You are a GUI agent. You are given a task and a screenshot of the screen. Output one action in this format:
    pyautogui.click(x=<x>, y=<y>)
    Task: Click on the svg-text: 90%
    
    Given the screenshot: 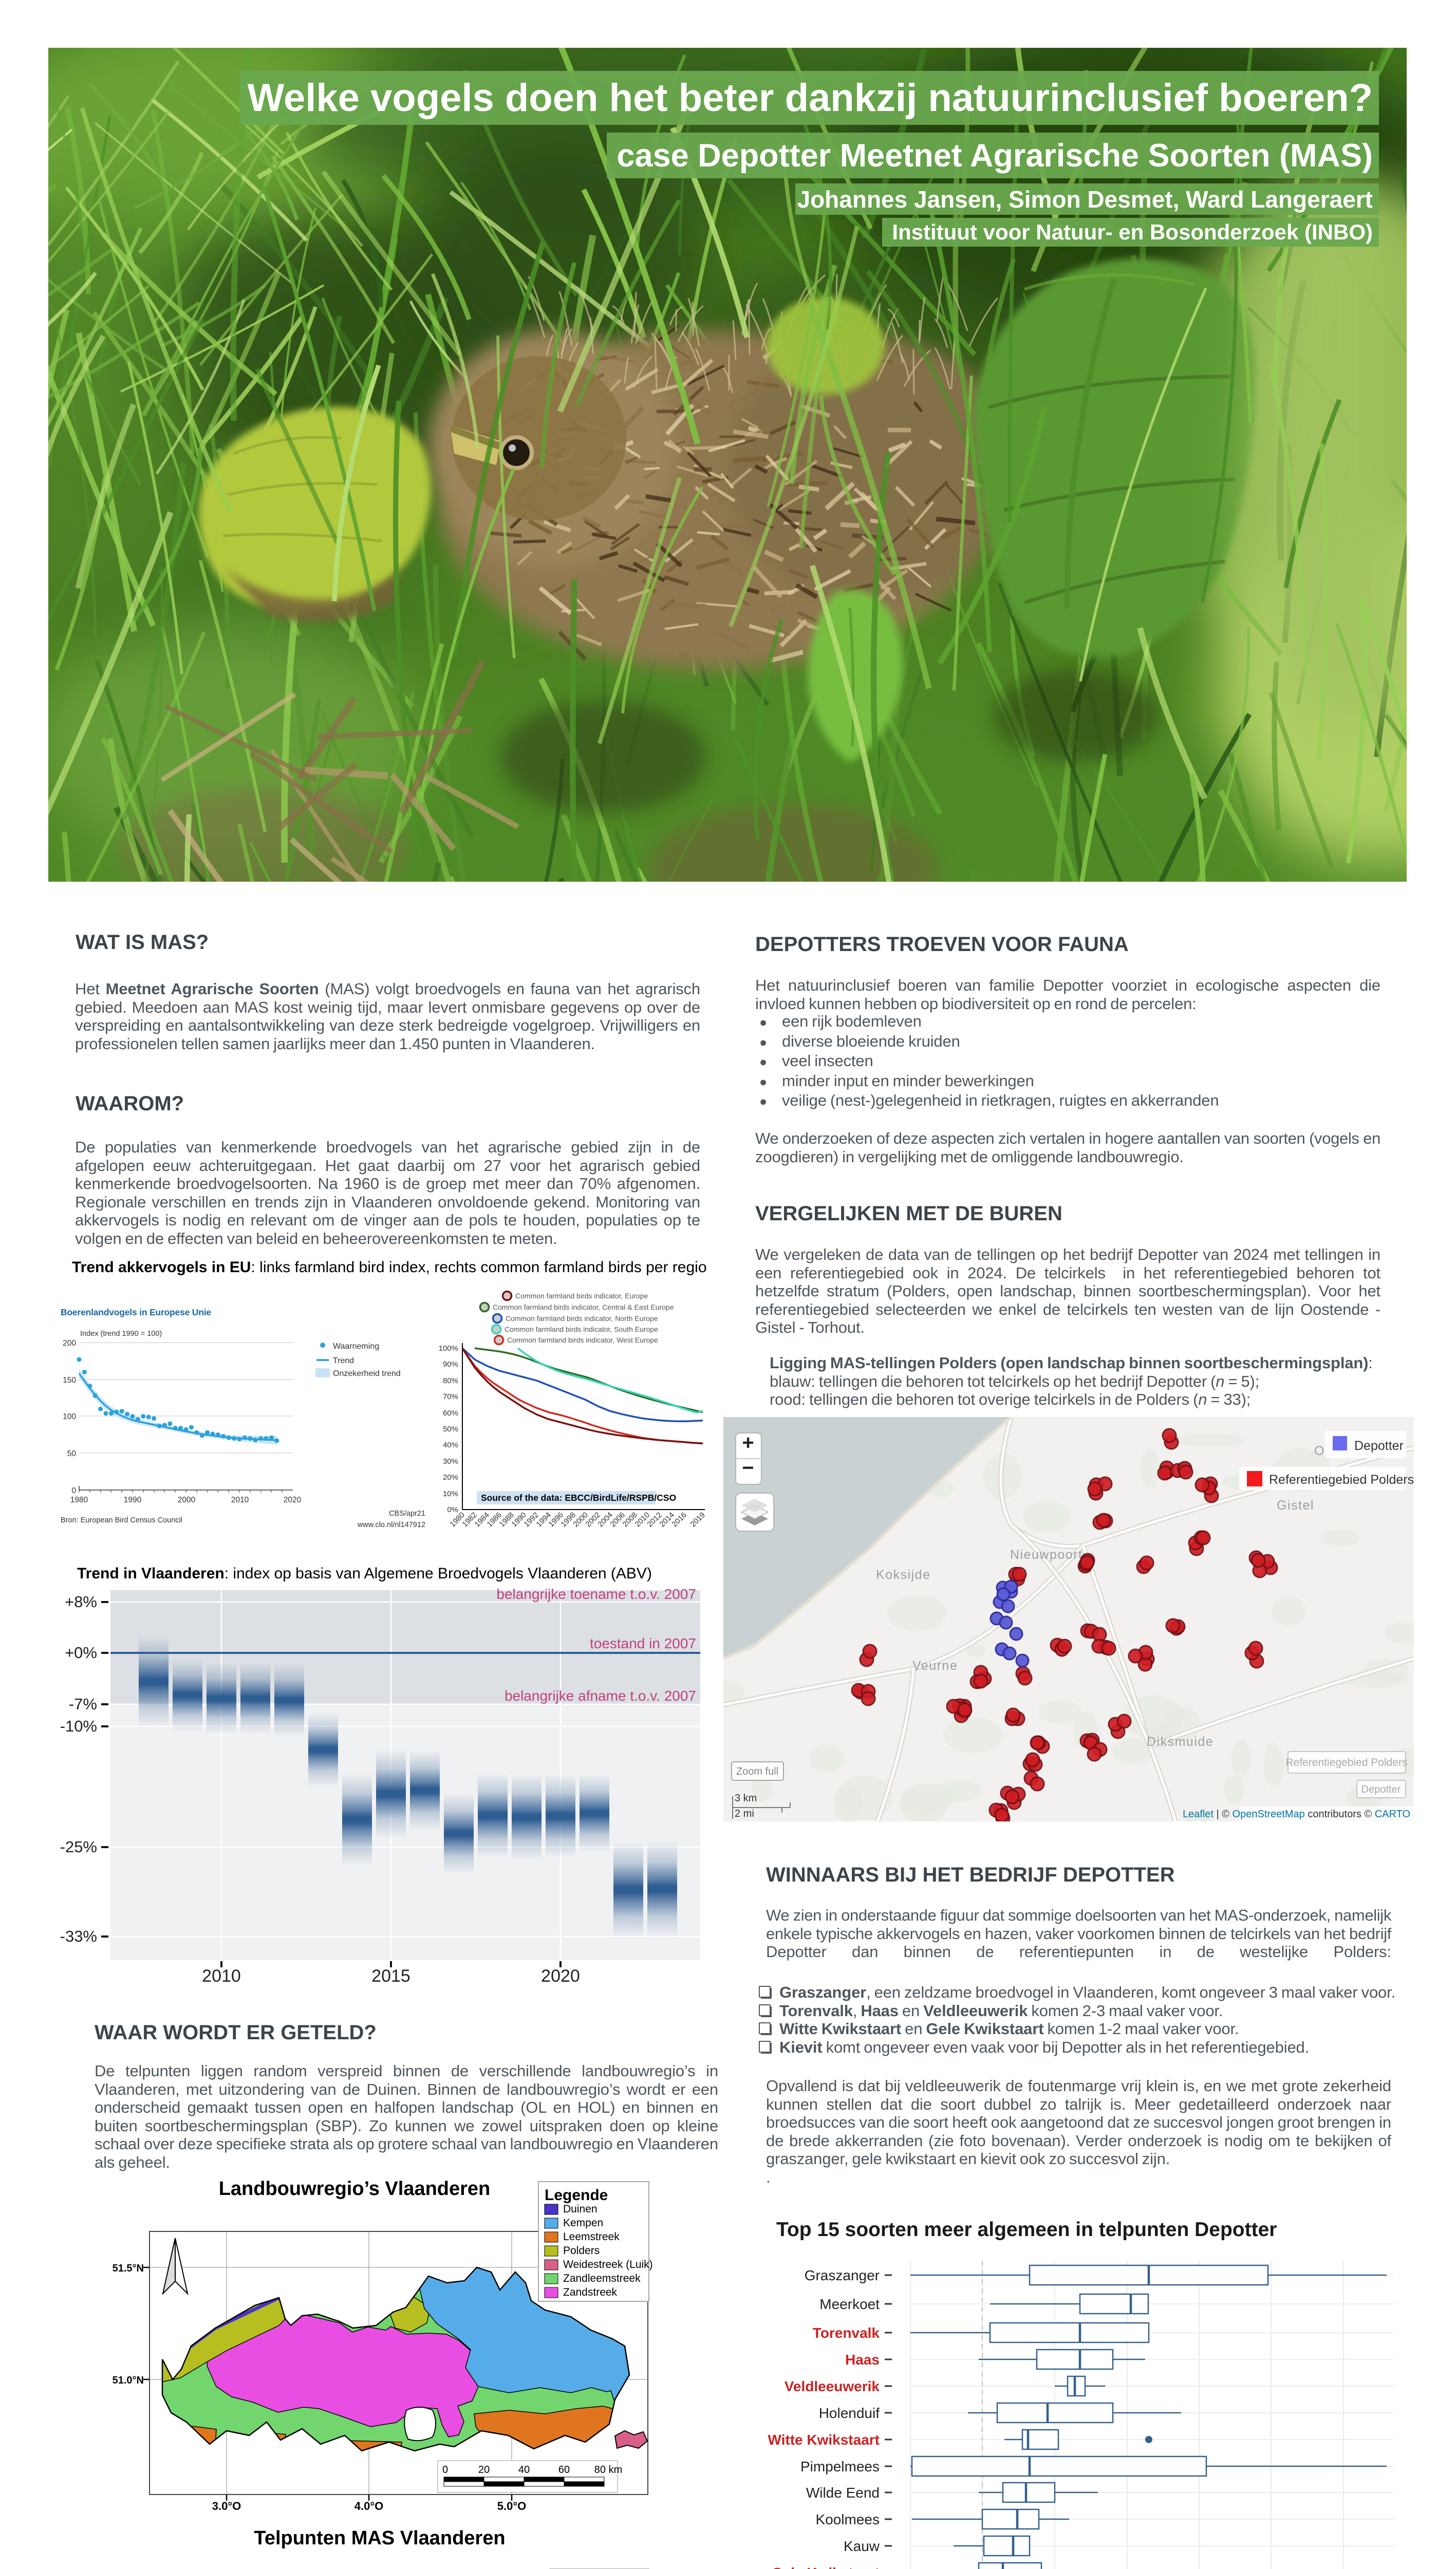 What is the action you would take?
    pyautogui.click(x=451, y=1364)
    